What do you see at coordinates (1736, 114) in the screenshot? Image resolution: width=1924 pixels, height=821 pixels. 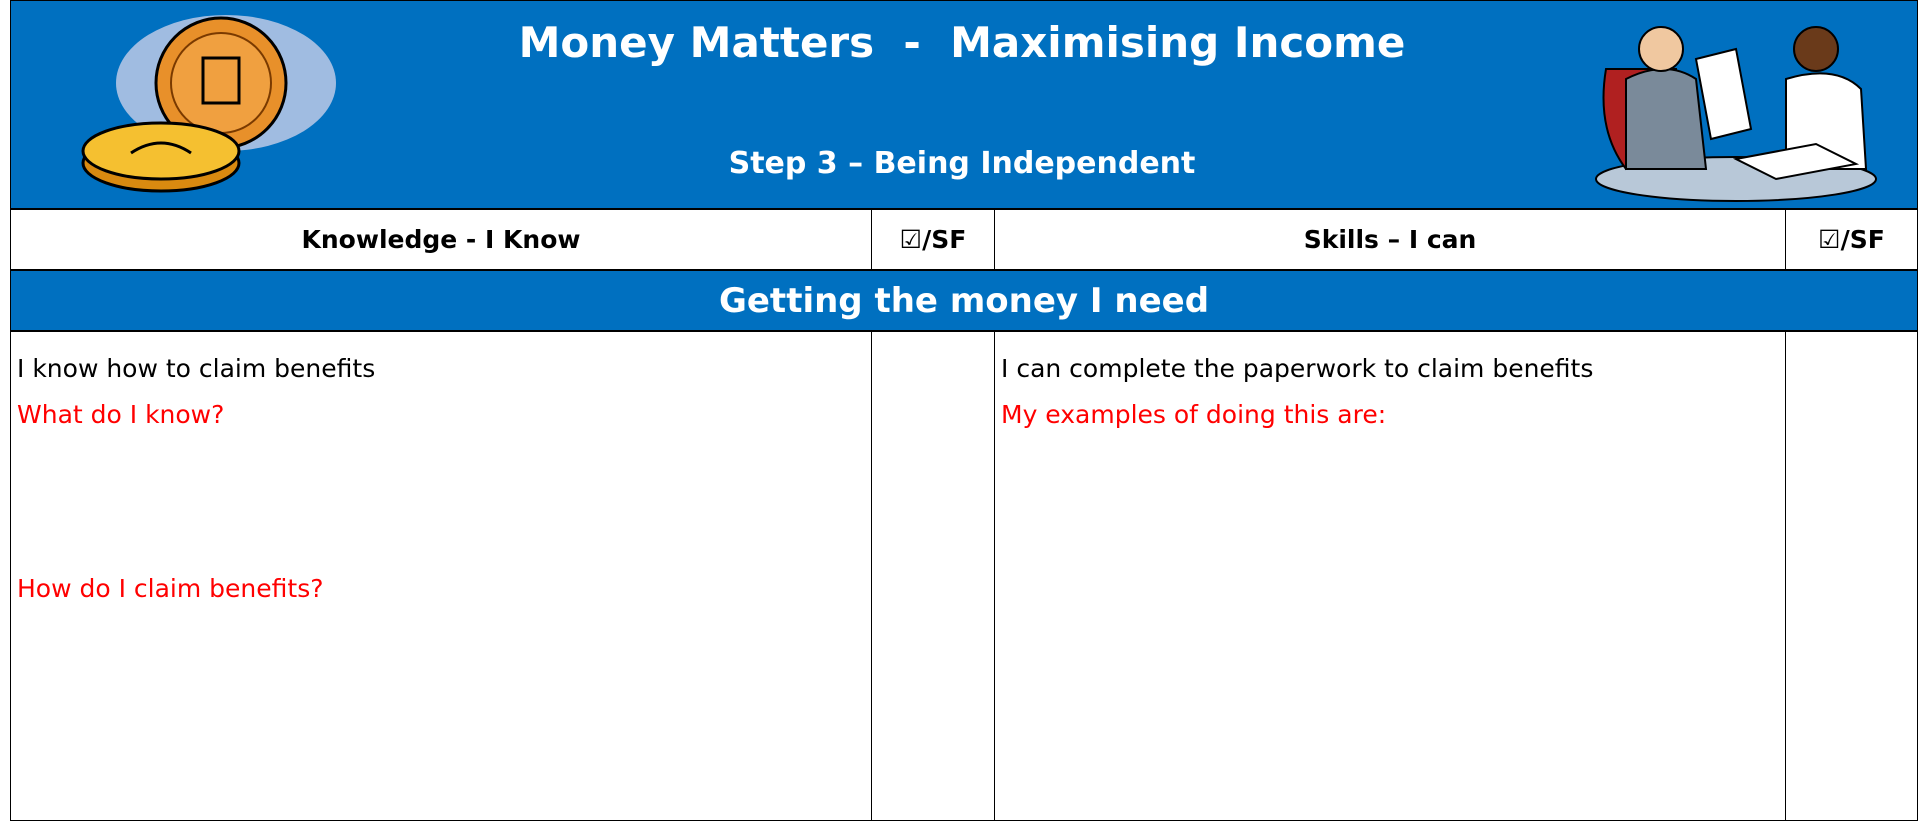 I see `people-clipart` at bounding box center [1736, 114].